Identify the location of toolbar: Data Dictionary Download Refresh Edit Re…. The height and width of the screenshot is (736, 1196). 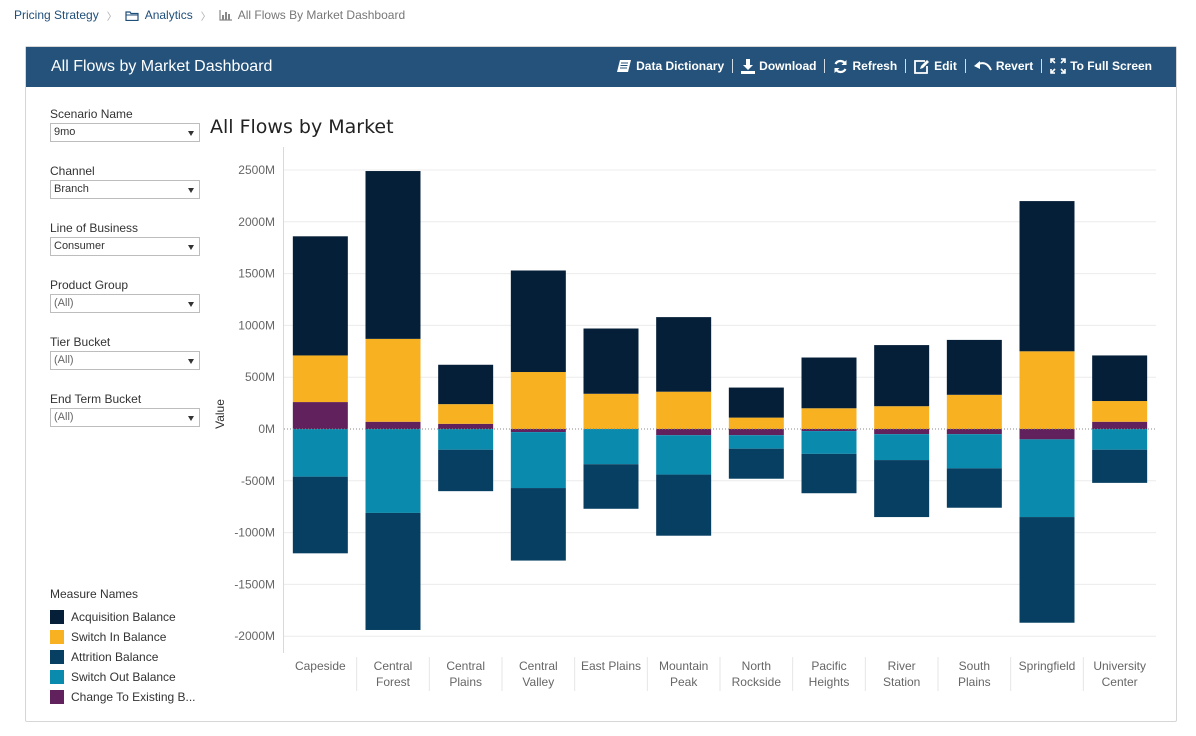
(884, 66).